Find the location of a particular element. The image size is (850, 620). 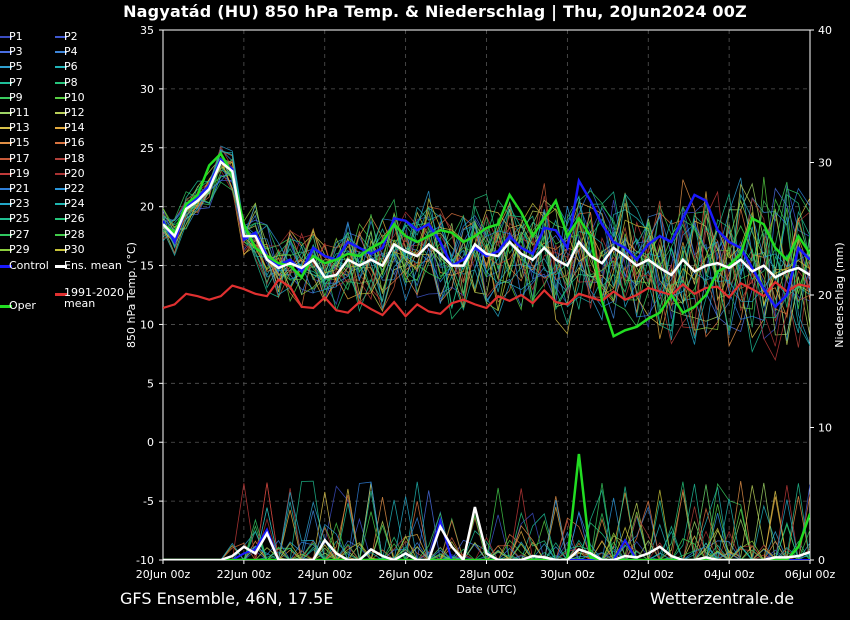

legend-label: Oper is located at coordinates (22, 305).